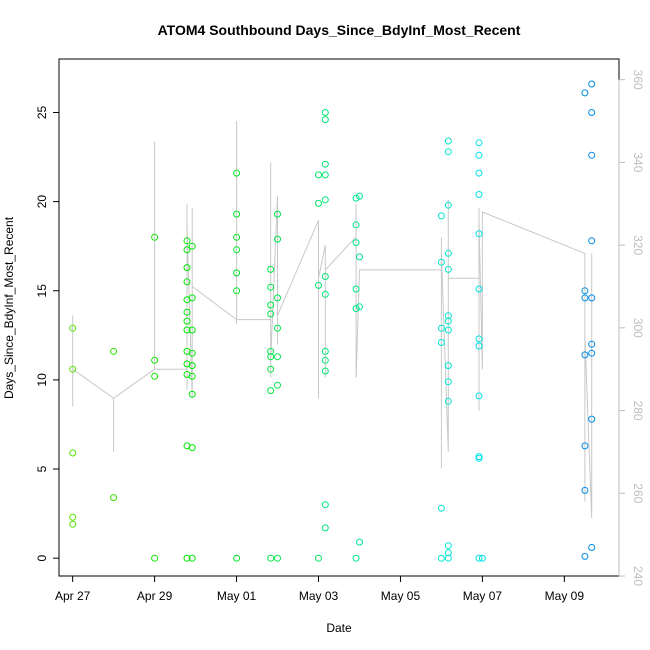 Image resolution: width=650 pixels, height=650 pixels. I want to click on y-tick-label: 15, so click(42, 291).